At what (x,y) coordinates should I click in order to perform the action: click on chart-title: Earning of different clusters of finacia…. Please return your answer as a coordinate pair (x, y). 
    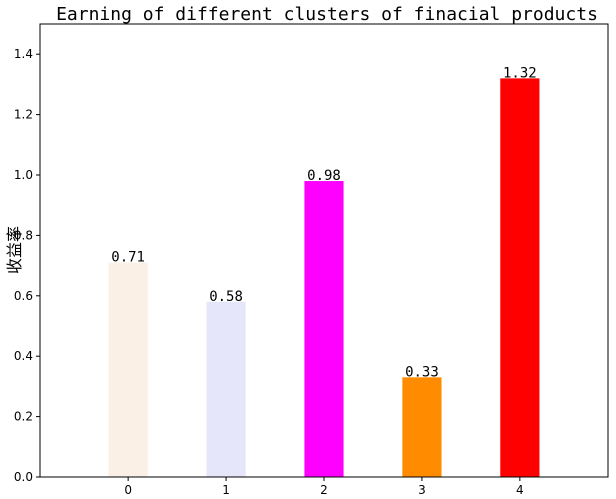
    Looking at the image, I should click on (327, 14).